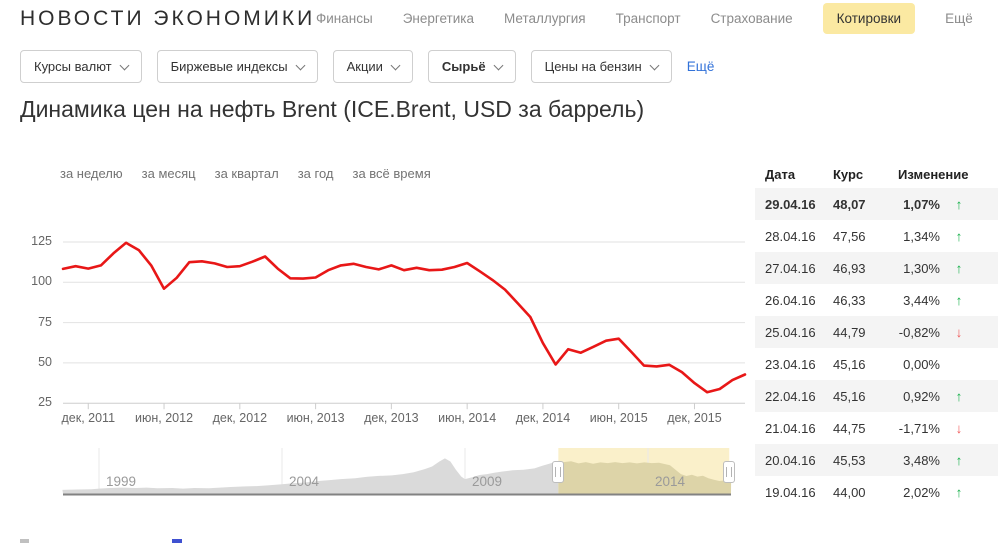 Image resolution: width=998 pixels, height=543 pixels. I want to click on range-tab: за квартал, so click(246, 173).